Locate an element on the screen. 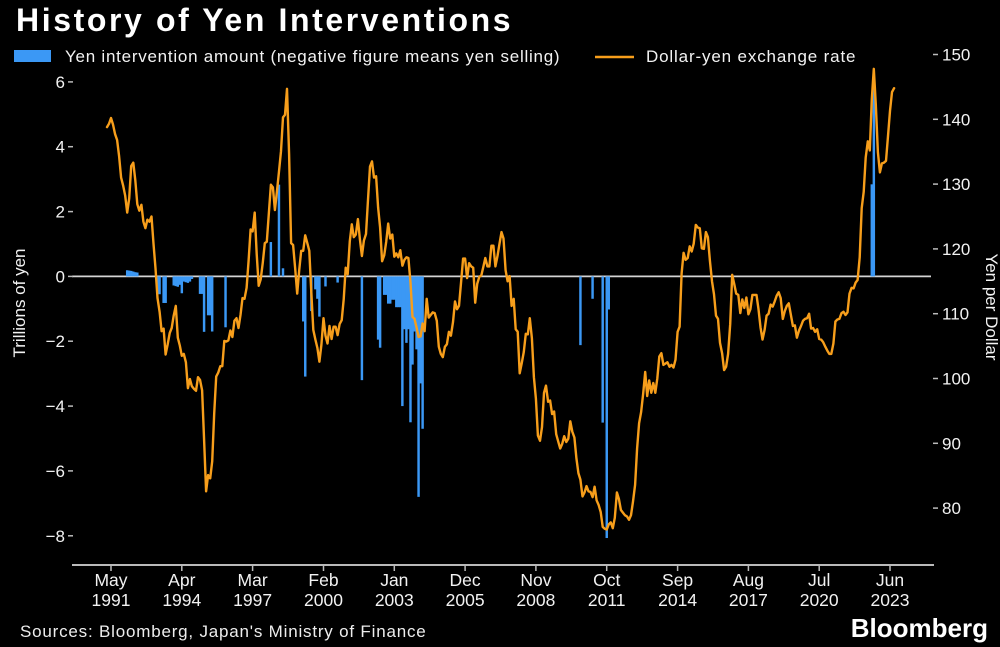  svg-text: 2 is located at coordinates (60, 212).